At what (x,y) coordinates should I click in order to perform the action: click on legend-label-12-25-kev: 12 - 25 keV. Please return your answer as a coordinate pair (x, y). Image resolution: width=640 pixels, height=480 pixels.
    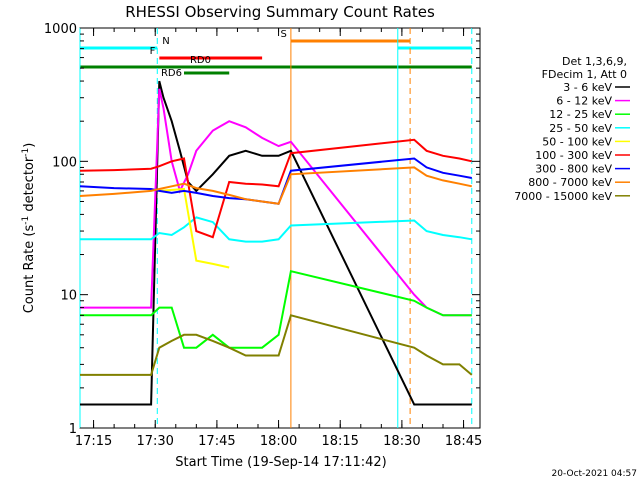
    Looking at the image, I should click on (580, 114).